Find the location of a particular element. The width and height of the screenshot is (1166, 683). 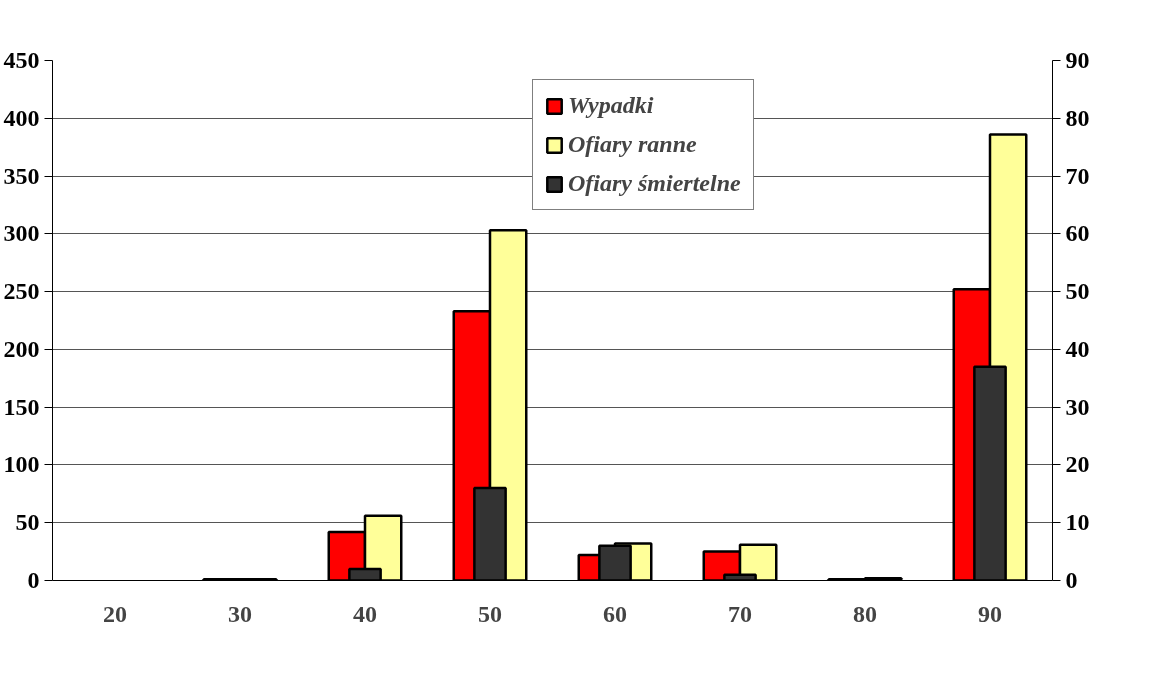

y2-tick-label: 10 is located at coordinates (1077, 522).